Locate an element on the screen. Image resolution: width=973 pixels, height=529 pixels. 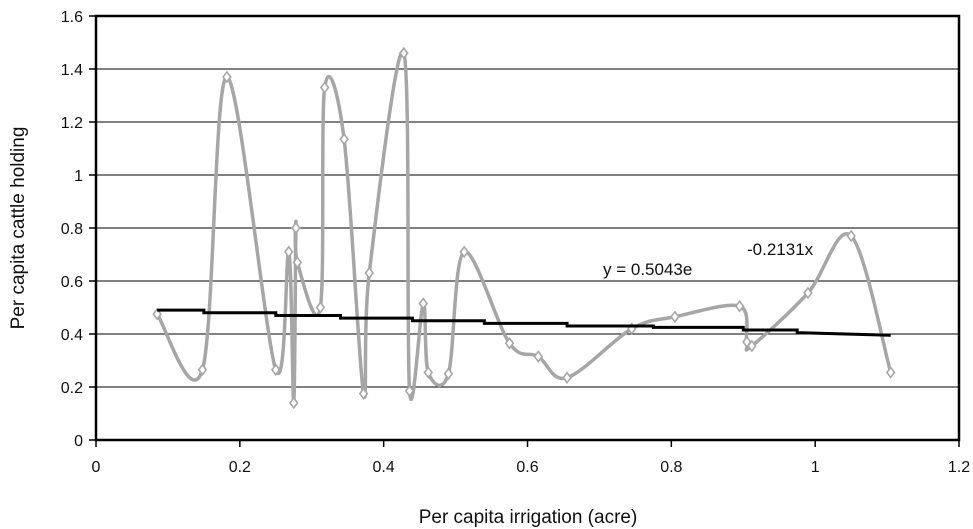
x-tick-label: 1.2 is located at coordinates (959, 467).